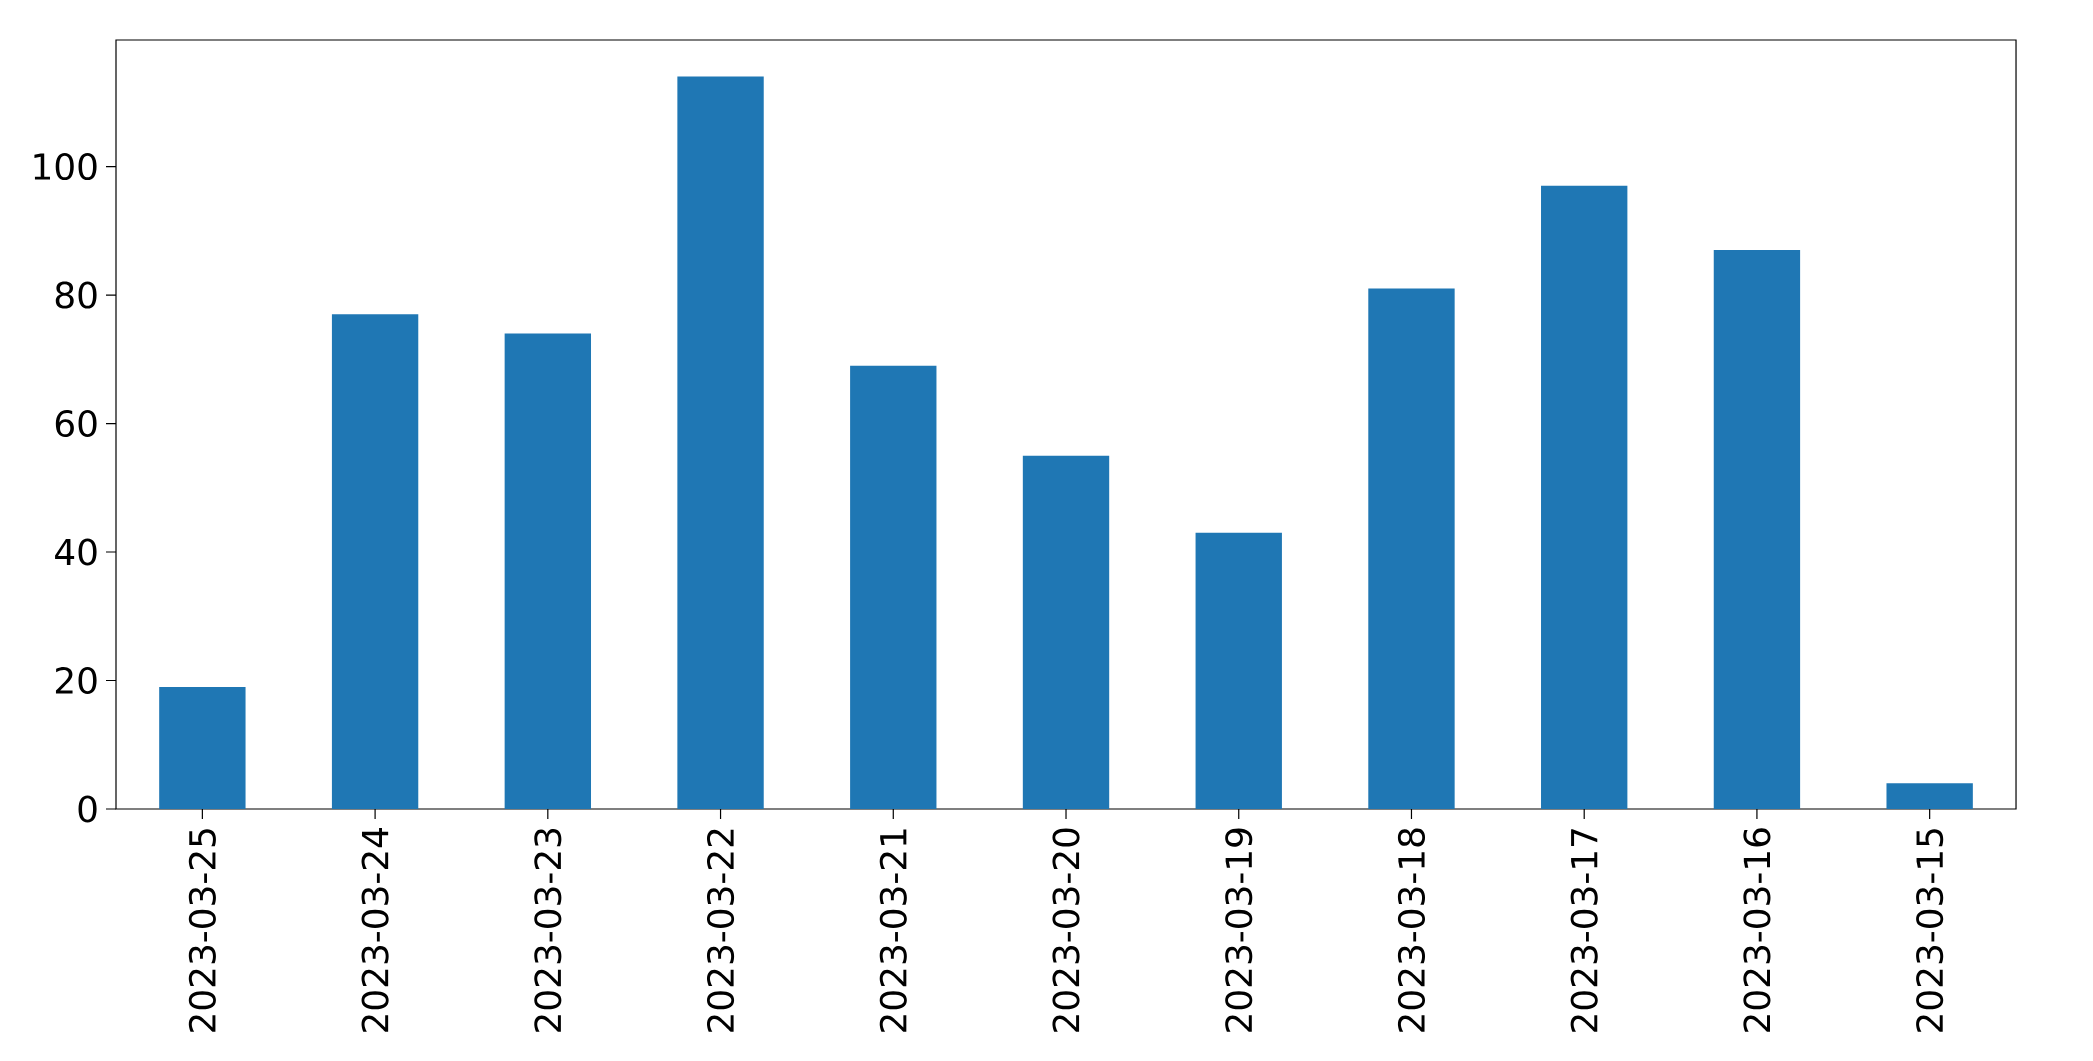 The height and width of the screenshot is (1061, 2093). What do you see at coordinates (76, 295) in the screenshot?
I see `y-tick-label: 80` at bounding box center [76, 295].